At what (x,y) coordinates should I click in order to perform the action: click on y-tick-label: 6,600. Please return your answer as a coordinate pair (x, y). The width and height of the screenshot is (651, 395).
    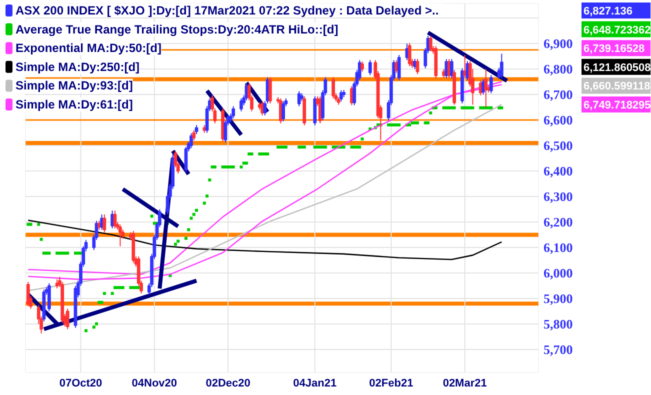
    Looking at the image, I should click on (558, 120).